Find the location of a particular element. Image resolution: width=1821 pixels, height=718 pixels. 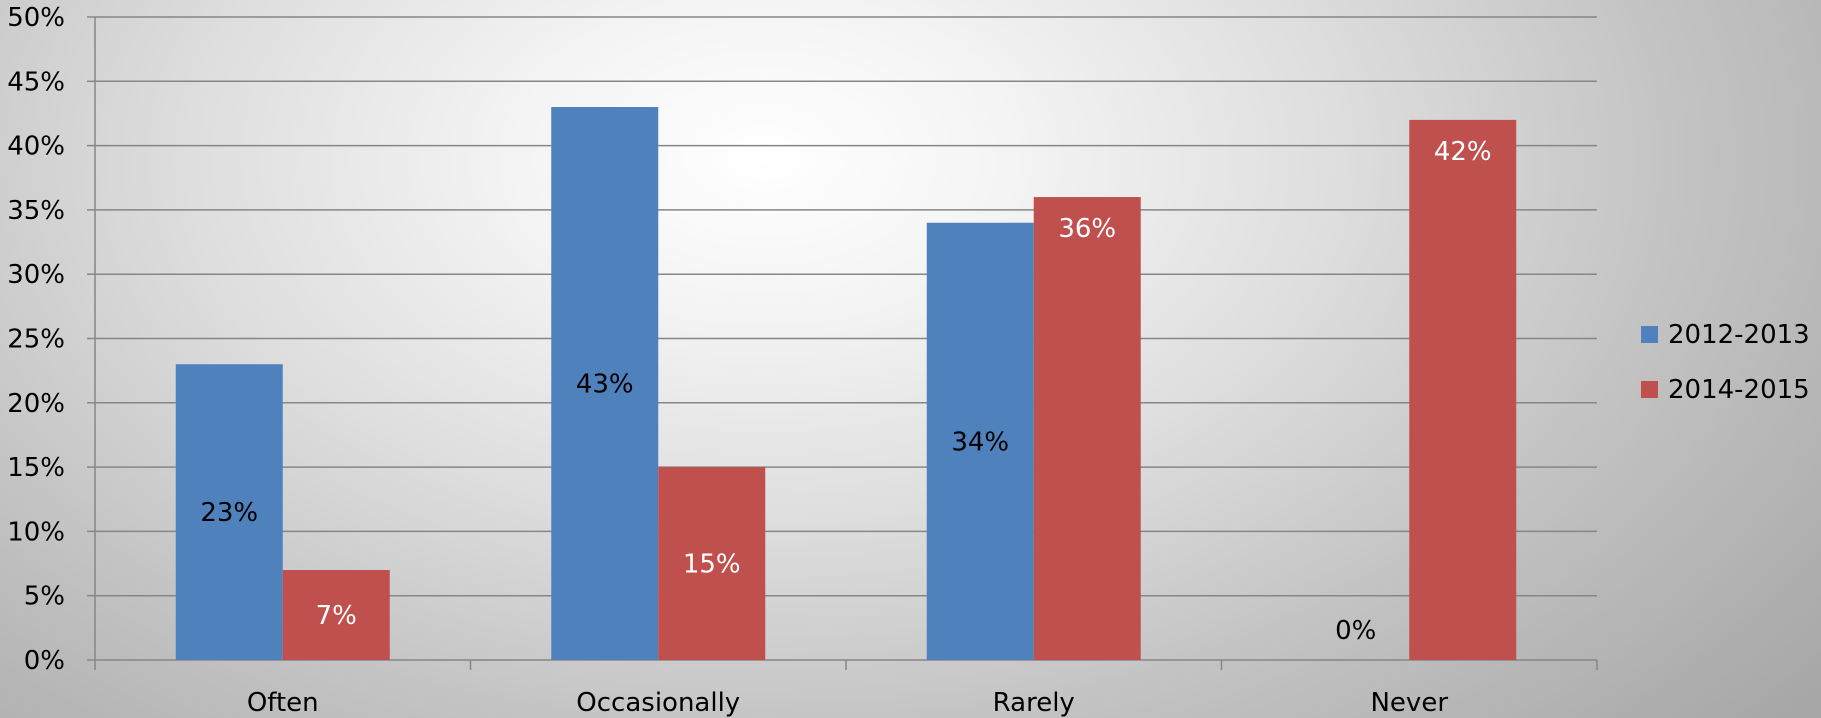

y-tick-label: 0% is located at coordinates (44, 661).